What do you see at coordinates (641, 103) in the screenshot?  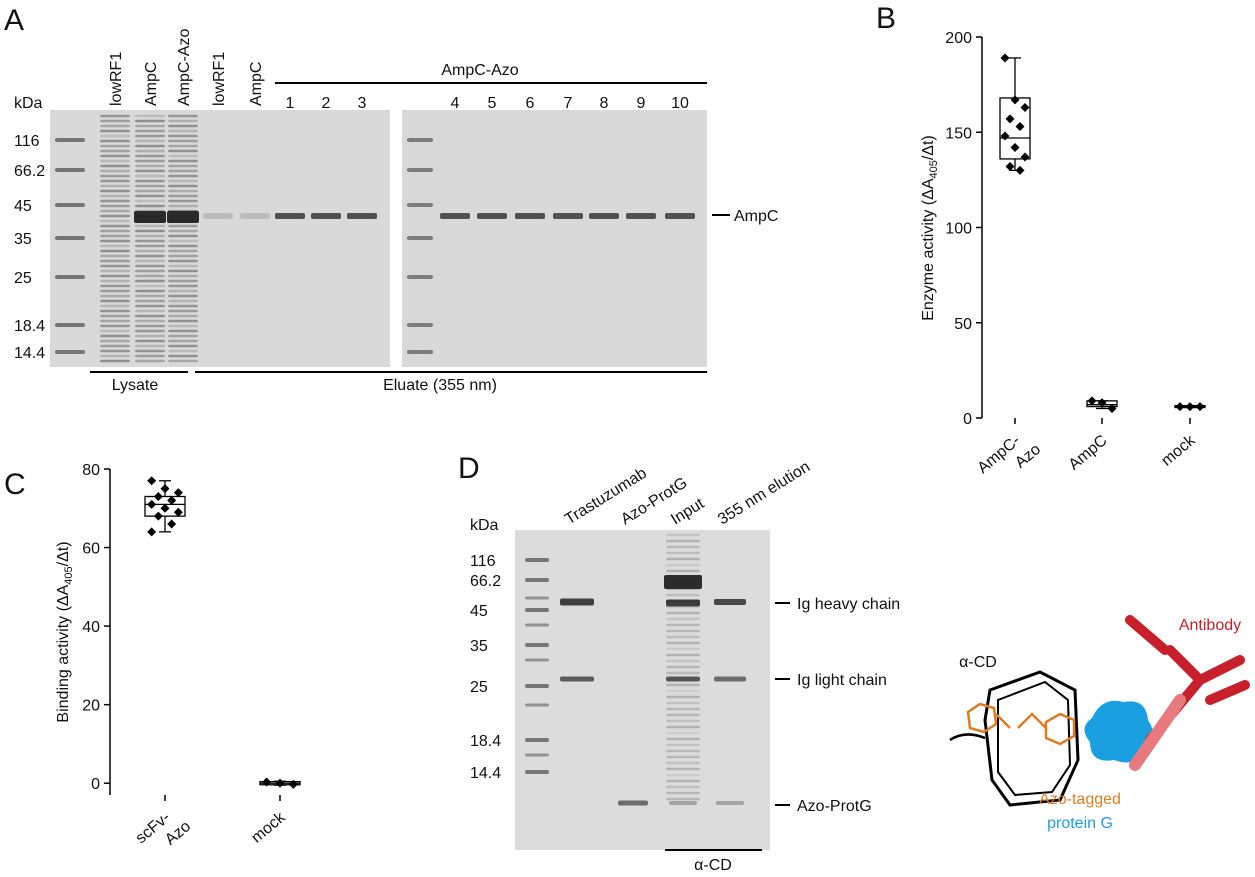 I see `lane-label: 9` at bounding box center [641, 103].